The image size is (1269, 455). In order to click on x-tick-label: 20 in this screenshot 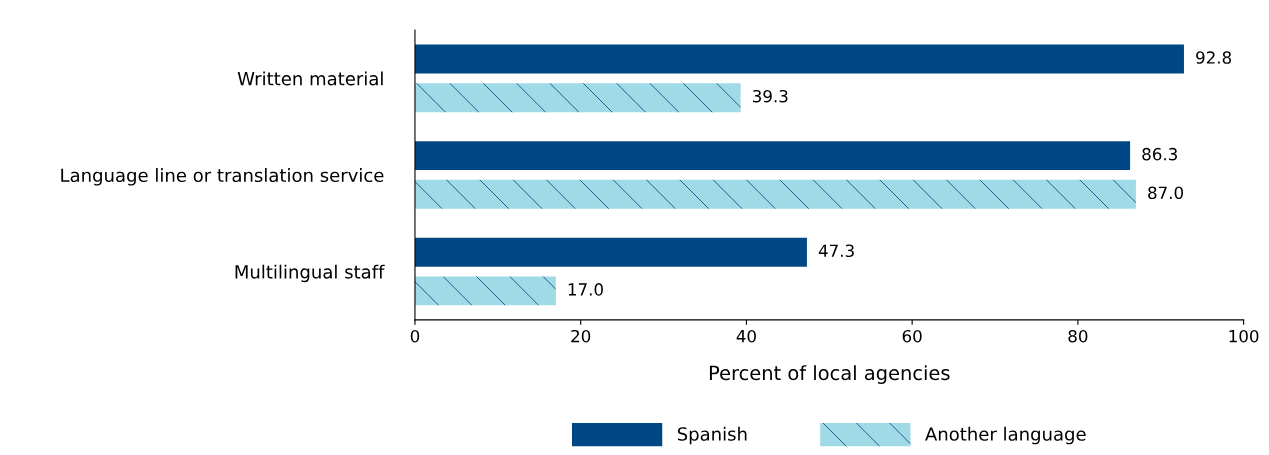, I will do `click(581, 336)`.